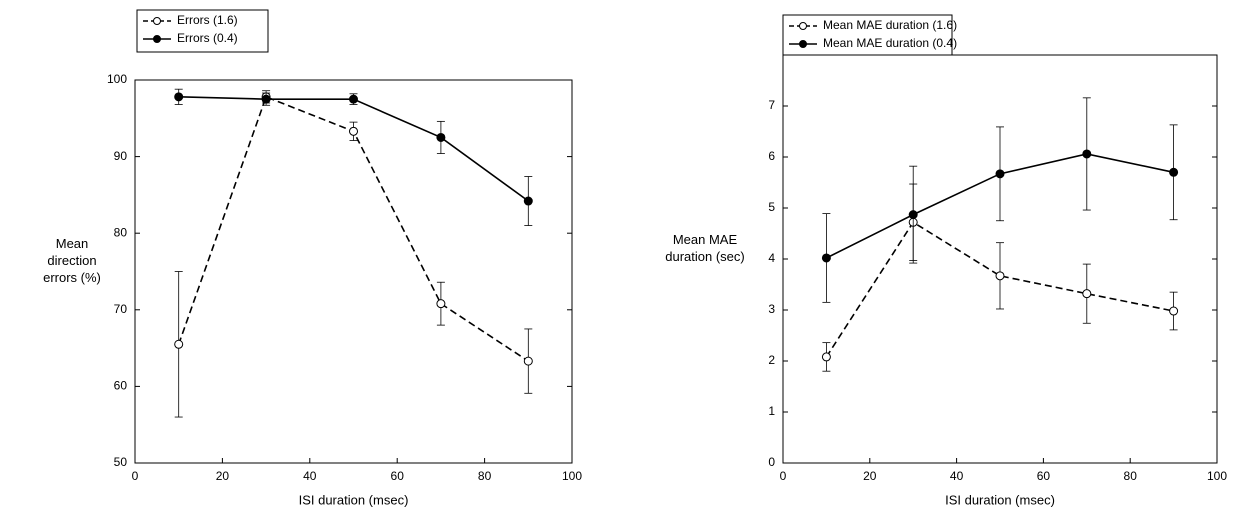 This screenshot has height=519, width=1235. I want to click on legend-label: Errors (1.6), so click(207, 20).